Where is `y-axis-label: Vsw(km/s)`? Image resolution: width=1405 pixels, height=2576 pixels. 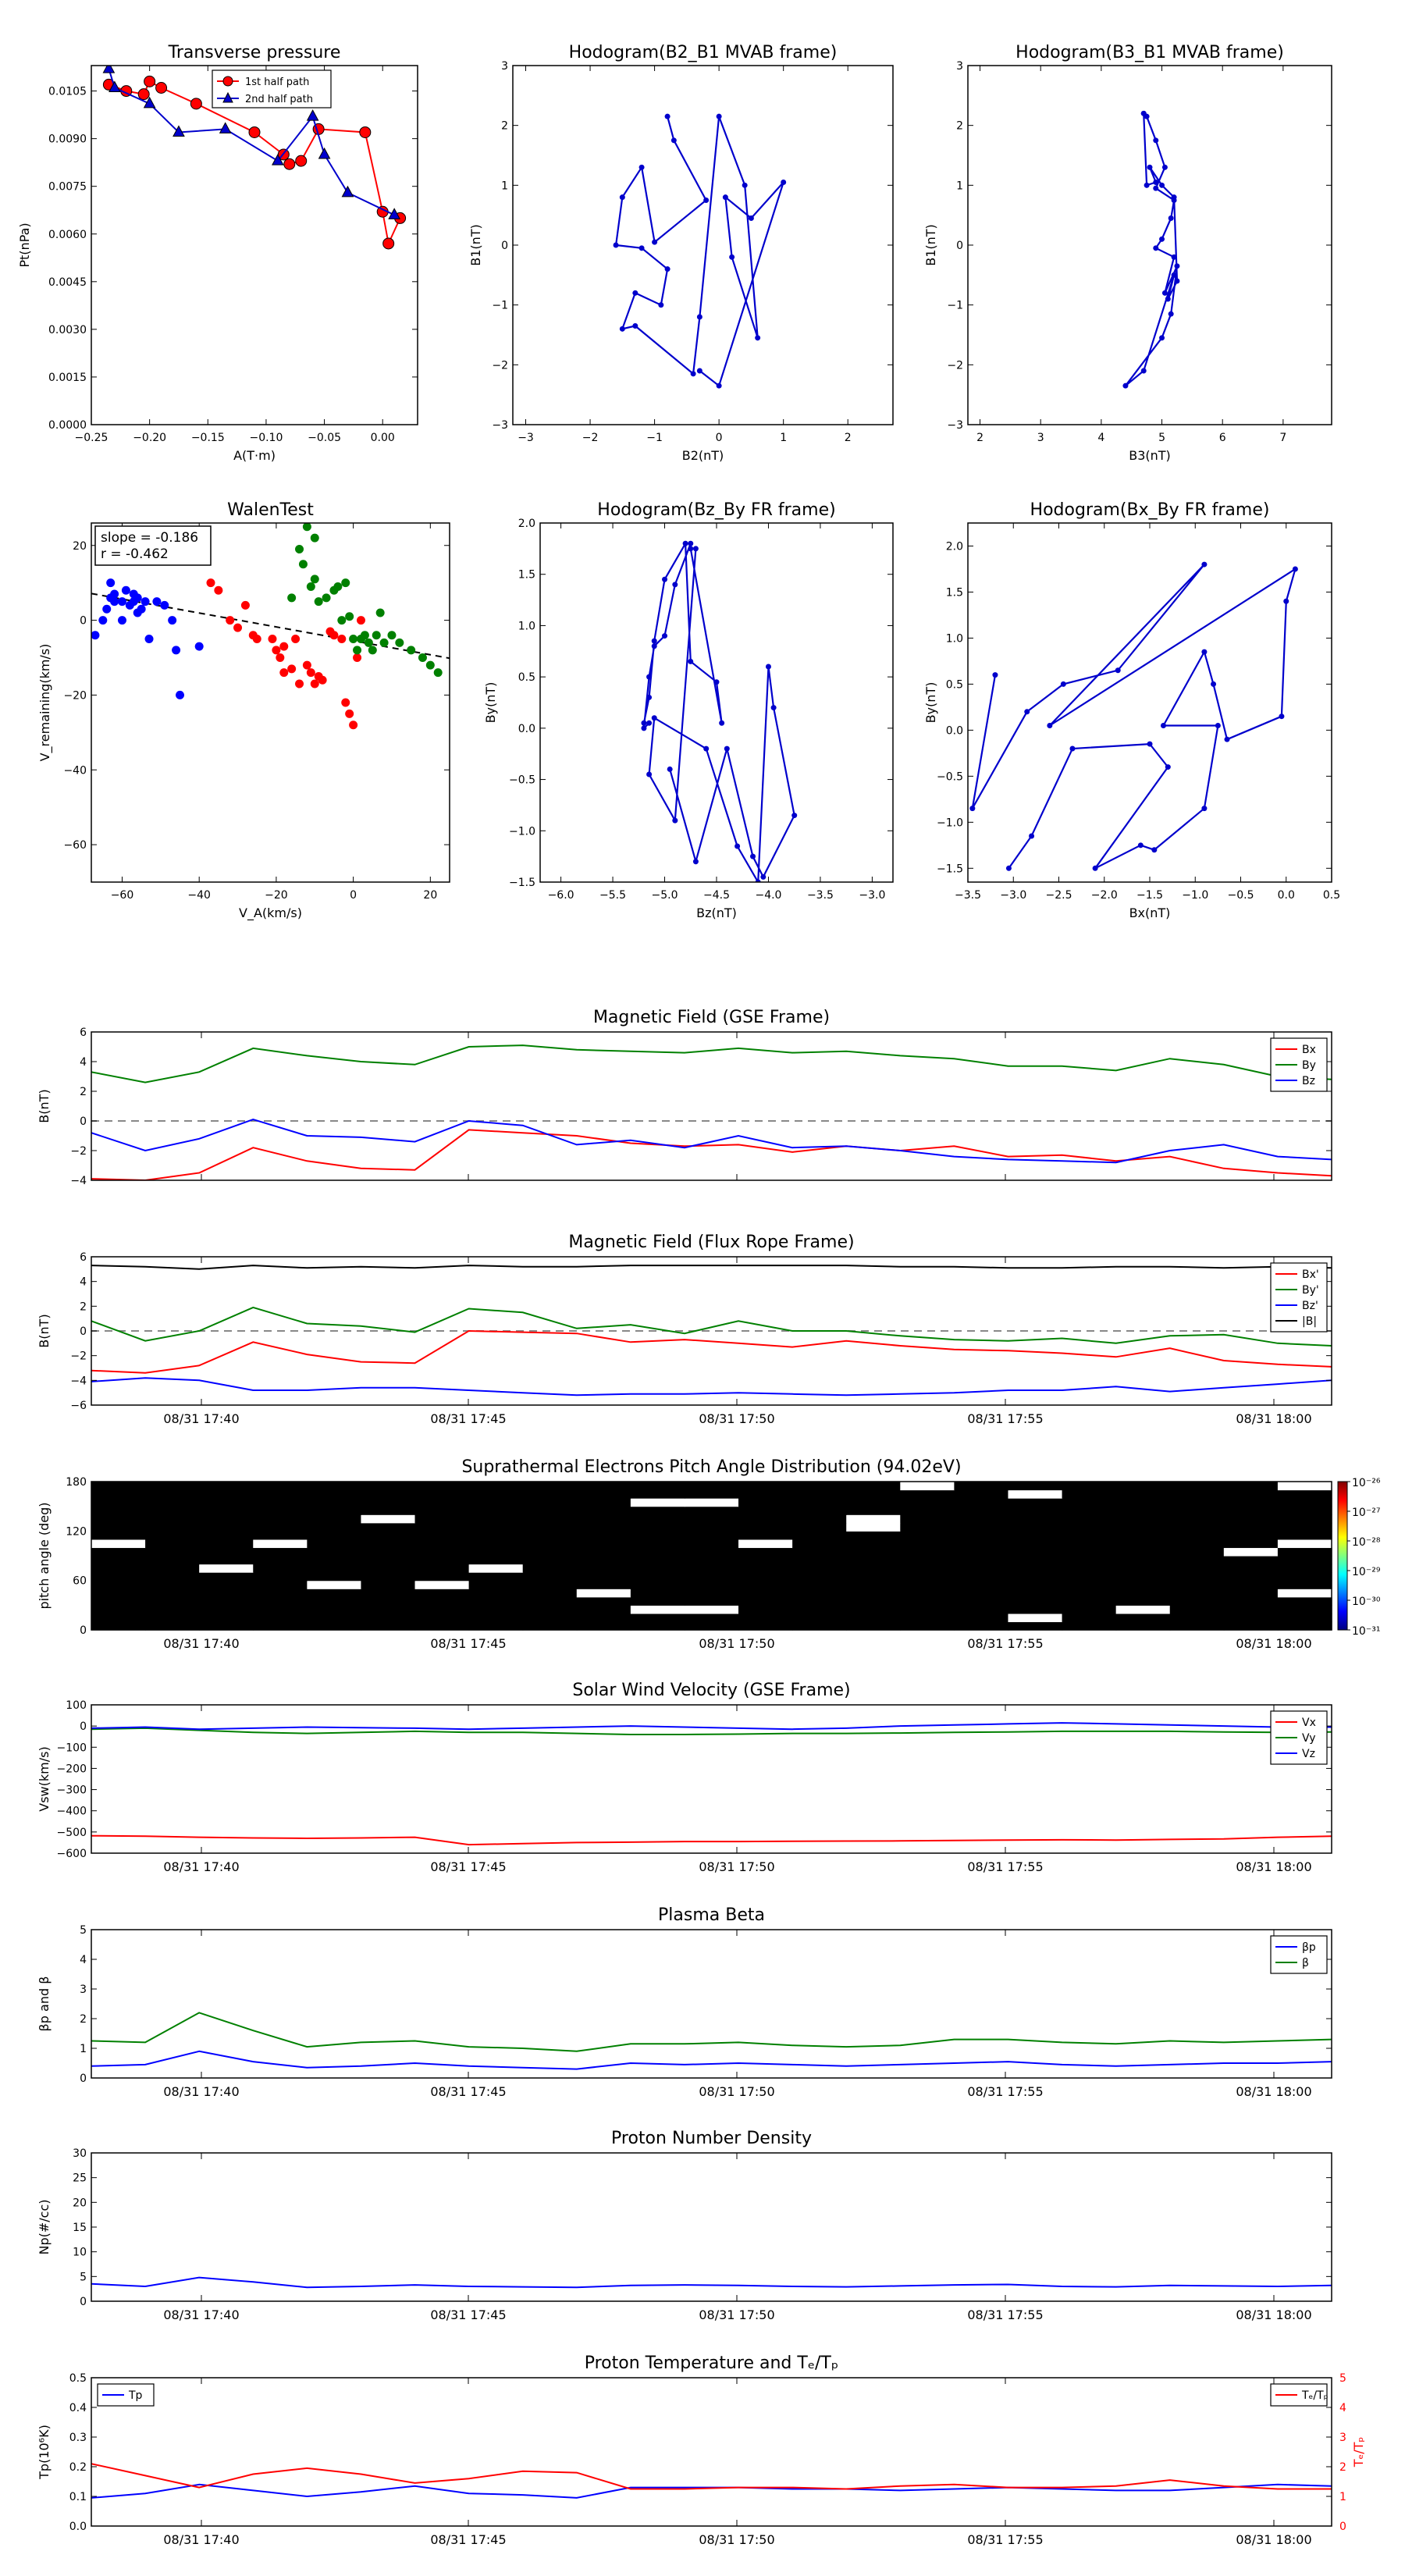 y-axis-label: Vsw(km/s) is located at coordinates (45, 1778).